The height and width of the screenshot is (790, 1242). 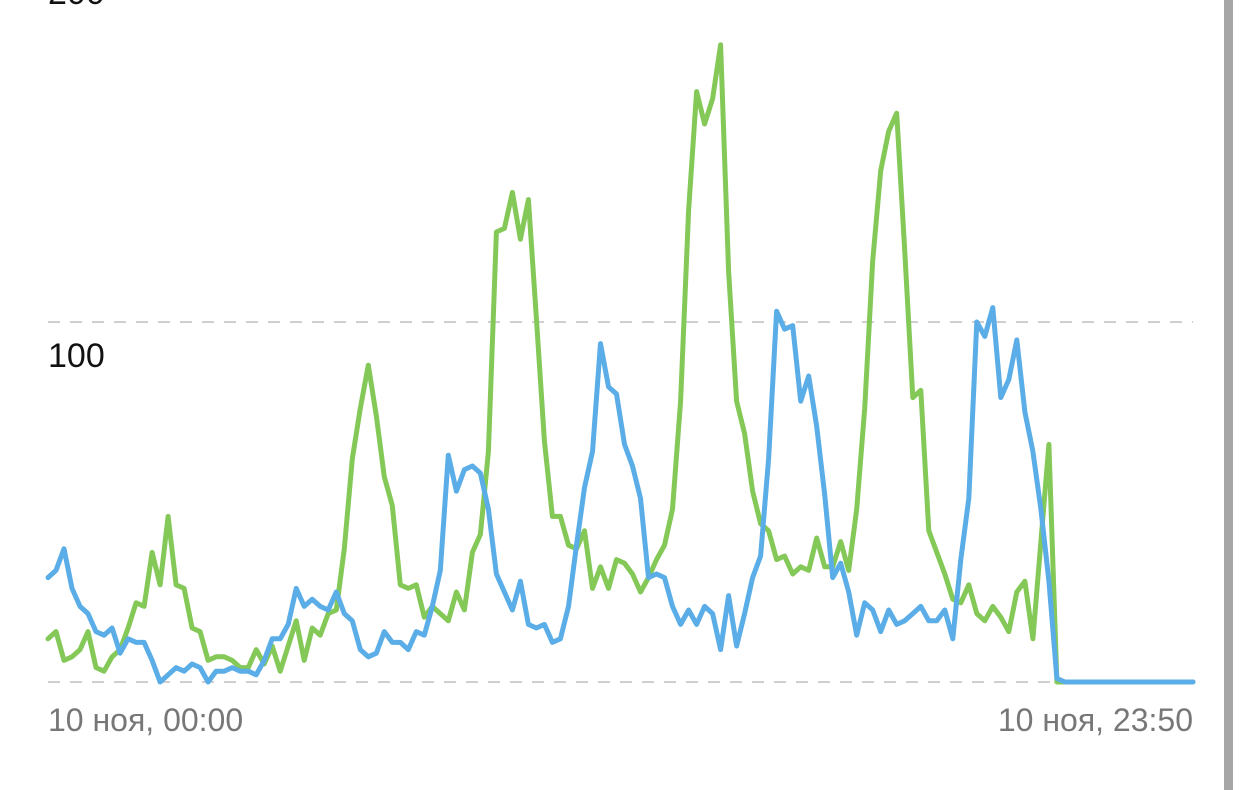 I want to click on y-tick-label-100: 100, so click(x=76, y=356).